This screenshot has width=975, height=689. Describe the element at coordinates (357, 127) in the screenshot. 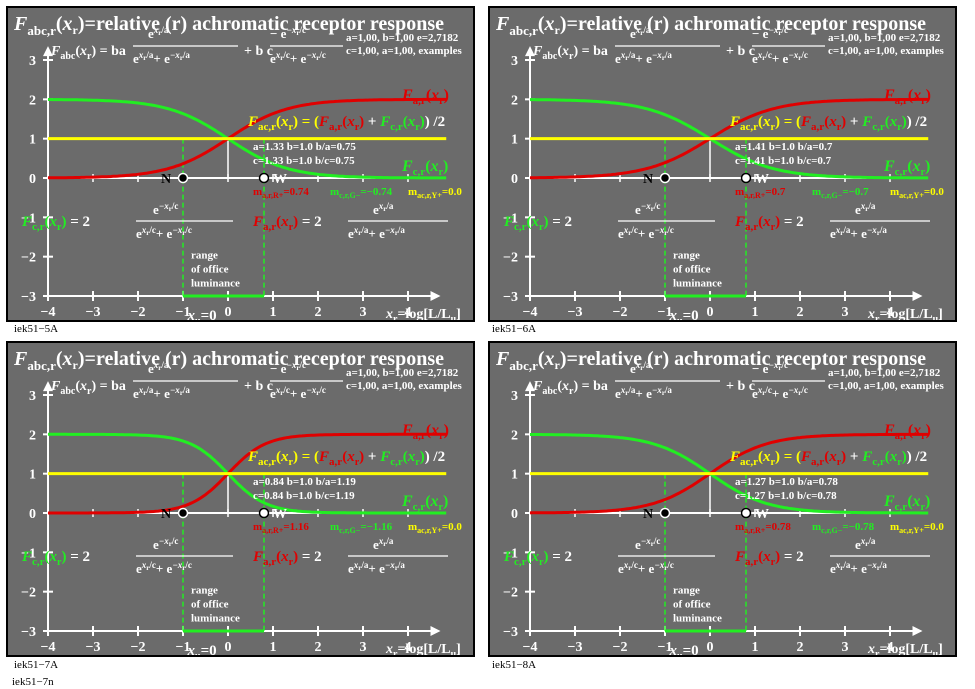

I see `formula-fac-part: r` at that location.